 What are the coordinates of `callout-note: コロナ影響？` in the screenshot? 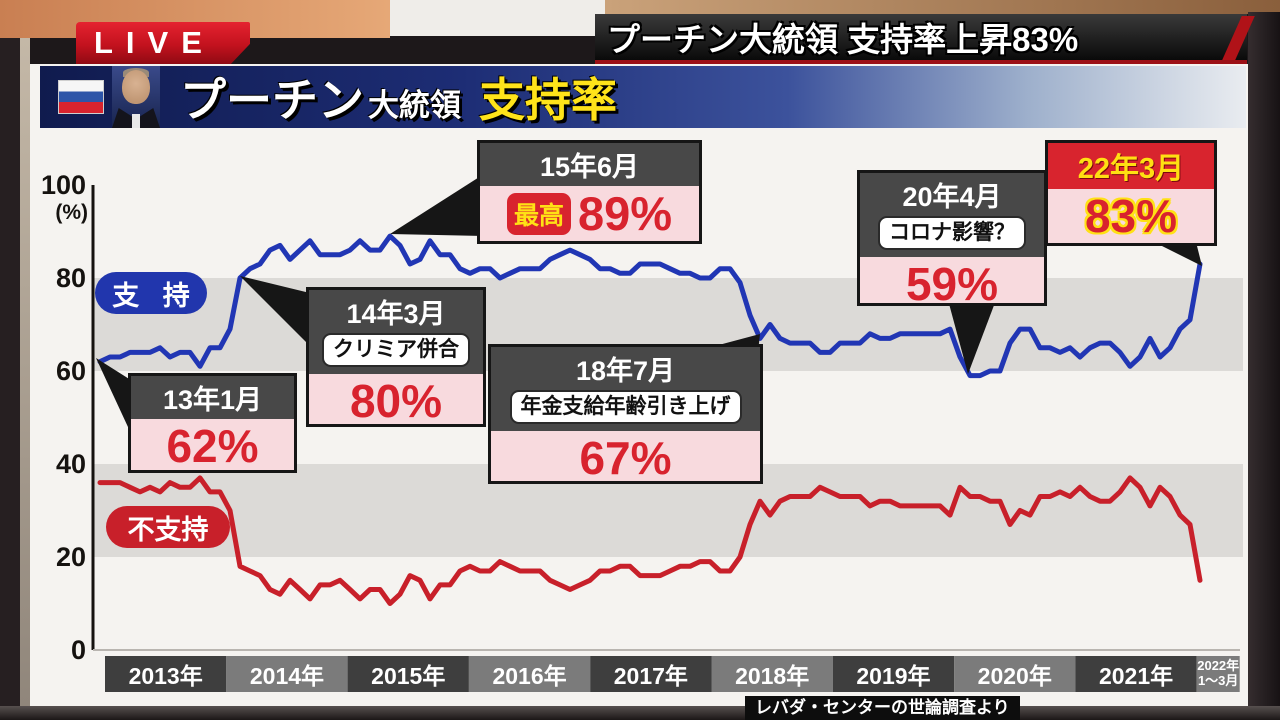 It's located at (952, 233).